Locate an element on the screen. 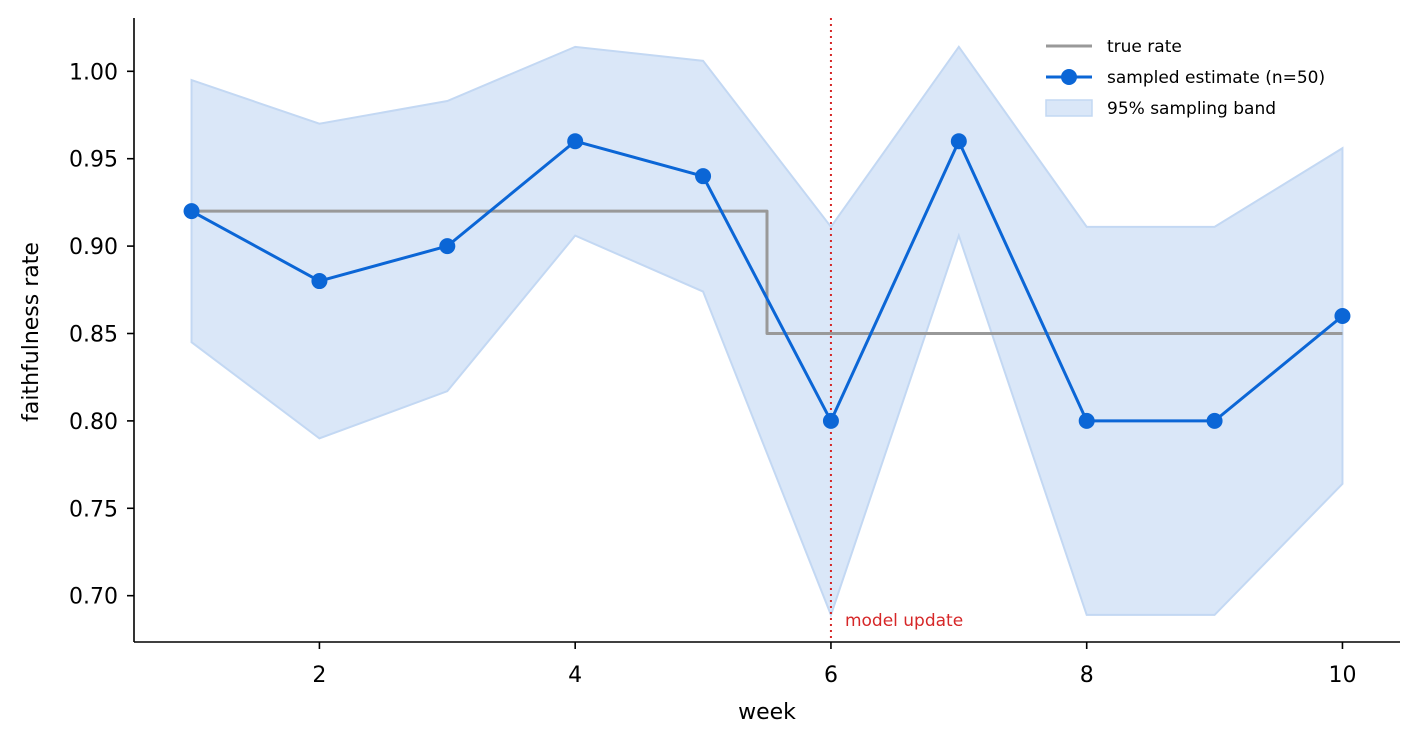 Image resolution: width=1418 pixels, height=744 pixels. x-tick-label: 6 is located at coordinates (831, 675).